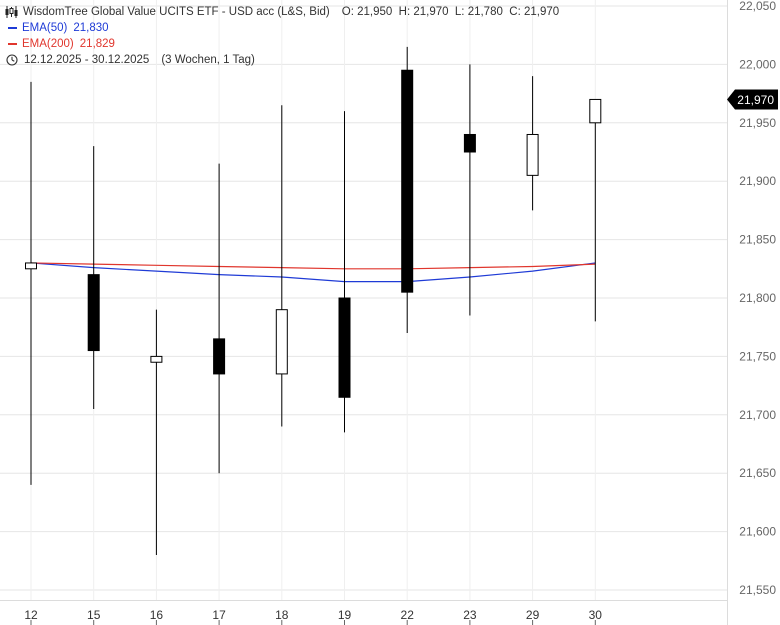  What do you see at coordinates (31, 615) in the screenshot?
I see `x-tick-label: 12` at bounding box center [31, 615].